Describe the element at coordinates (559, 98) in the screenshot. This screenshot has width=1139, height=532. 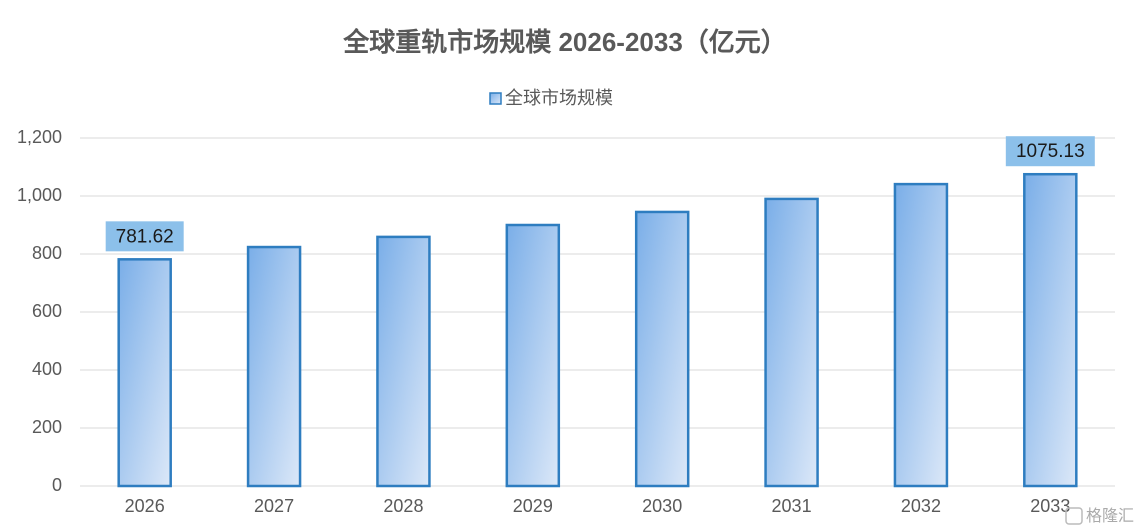
I see `legend-label: 全球市场规模` at that location.